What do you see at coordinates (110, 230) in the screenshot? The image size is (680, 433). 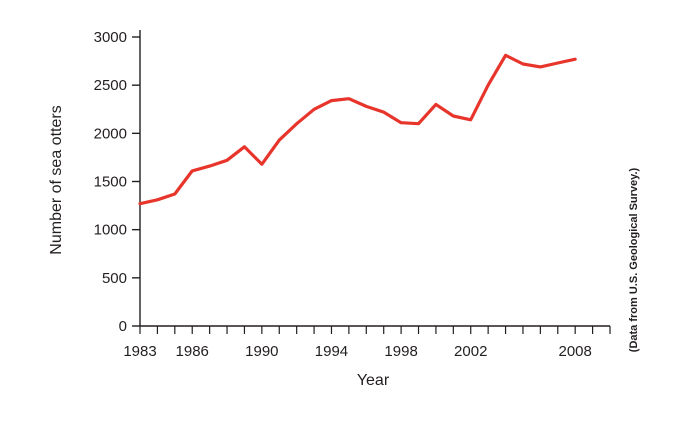 I see `y-tick-label: 1000` at bounding box center [110, 230].